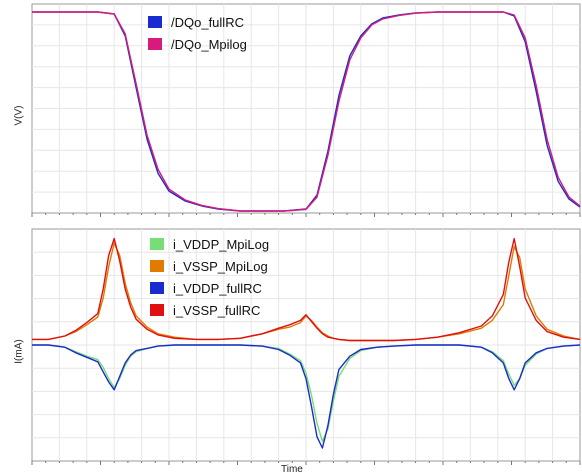 The width and height of the screenshot is (582, 476). Describe the element at coordinates (217, 288) in the screenshot. I see `legend-label: i_VDDP_fullRC` at that location.